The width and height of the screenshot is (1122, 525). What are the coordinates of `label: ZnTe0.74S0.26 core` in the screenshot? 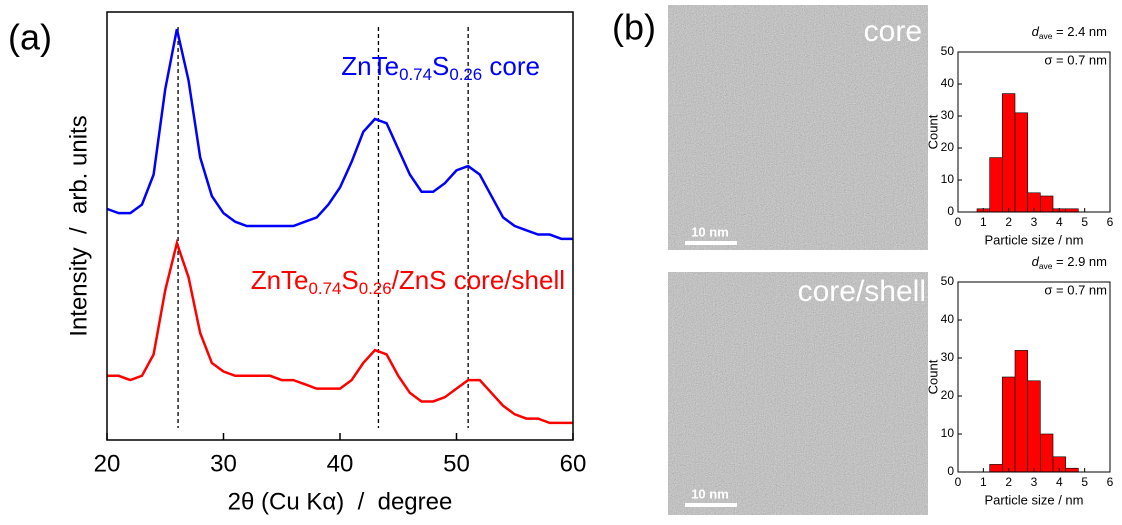 It's located at (440, 67).